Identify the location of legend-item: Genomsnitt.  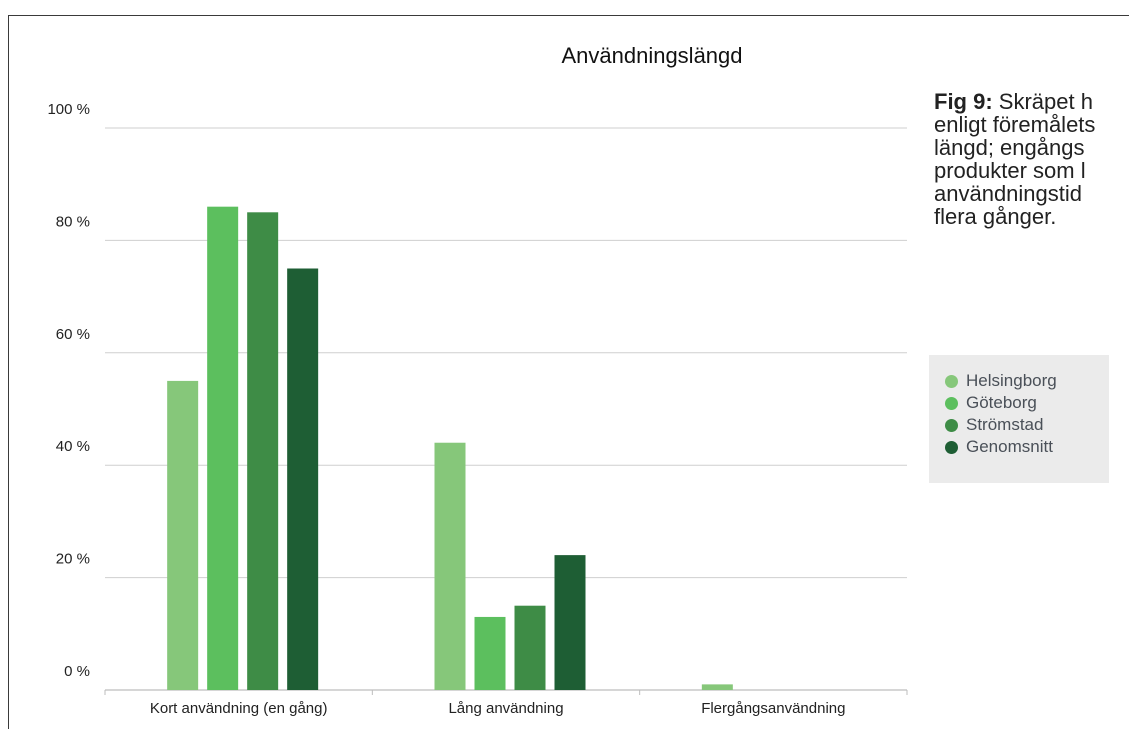
(1027, 447).